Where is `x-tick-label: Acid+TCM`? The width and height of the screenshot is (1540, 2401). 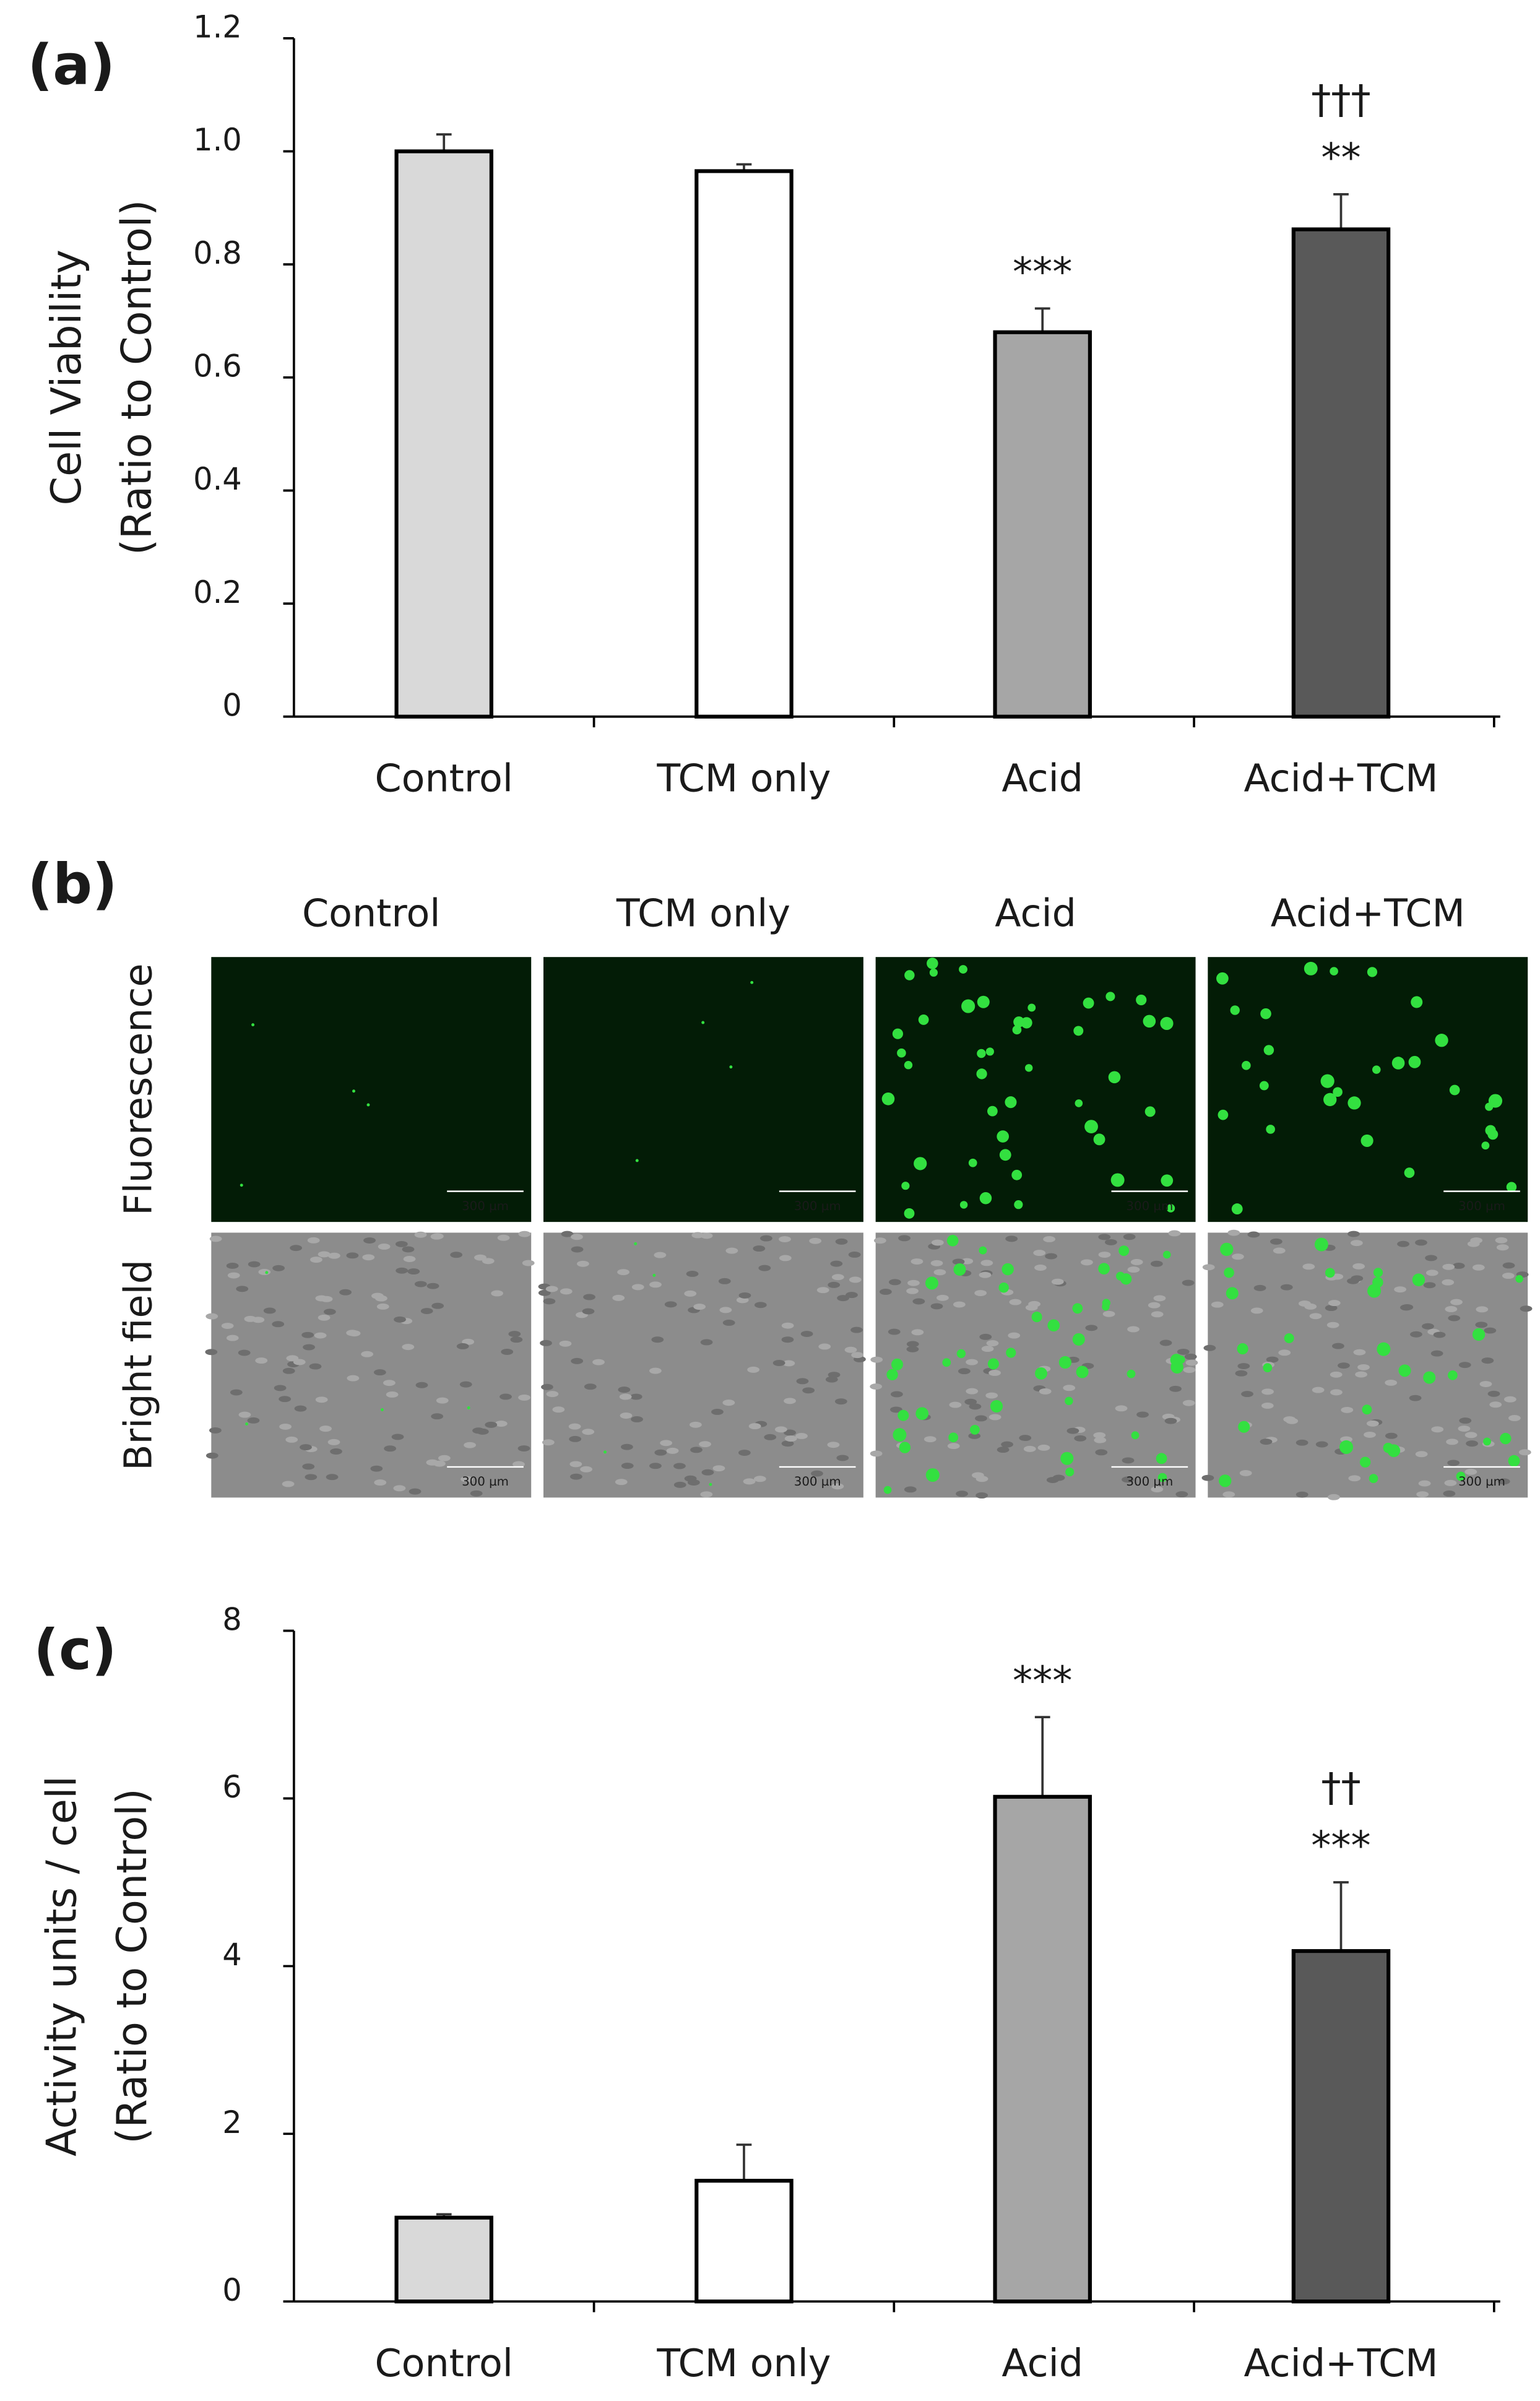
x-tick-label: Acid+TCM is located at coordinates (1341, 2363).